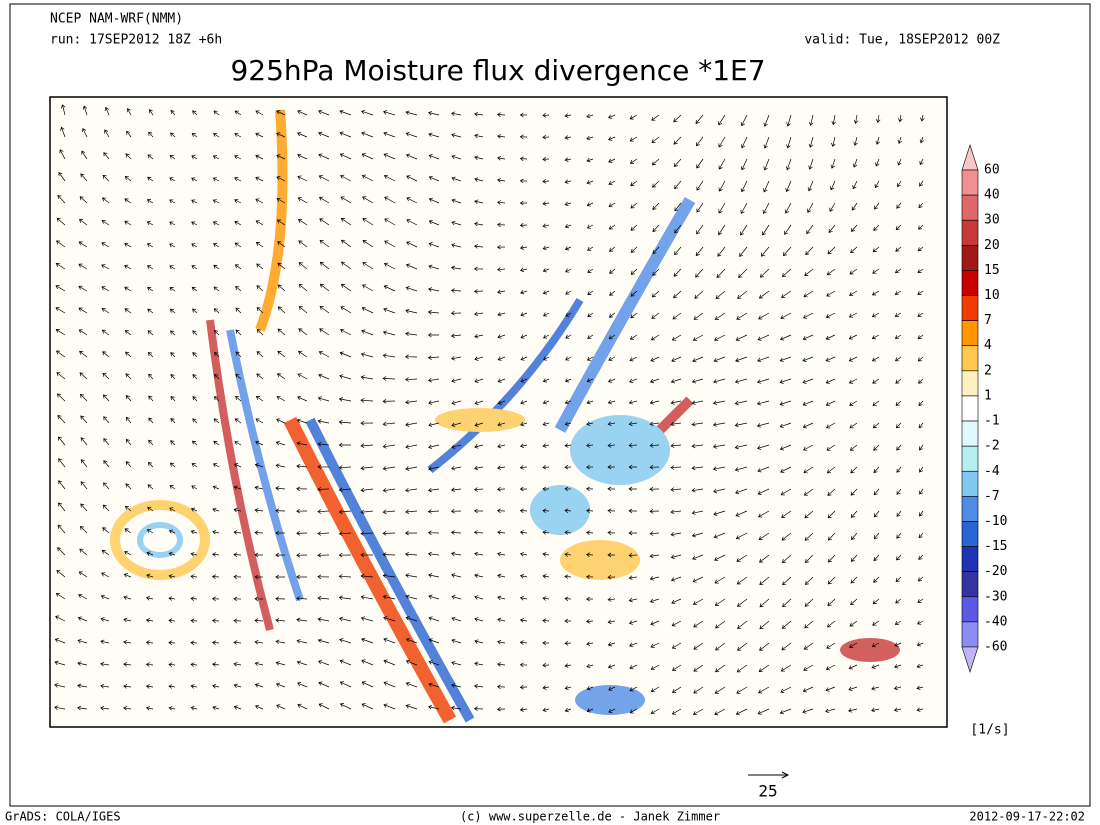 Image resolution: width=1100 pixels, height=825 pixels. I want to click on colorbar-label: 4, so click(988, 345).